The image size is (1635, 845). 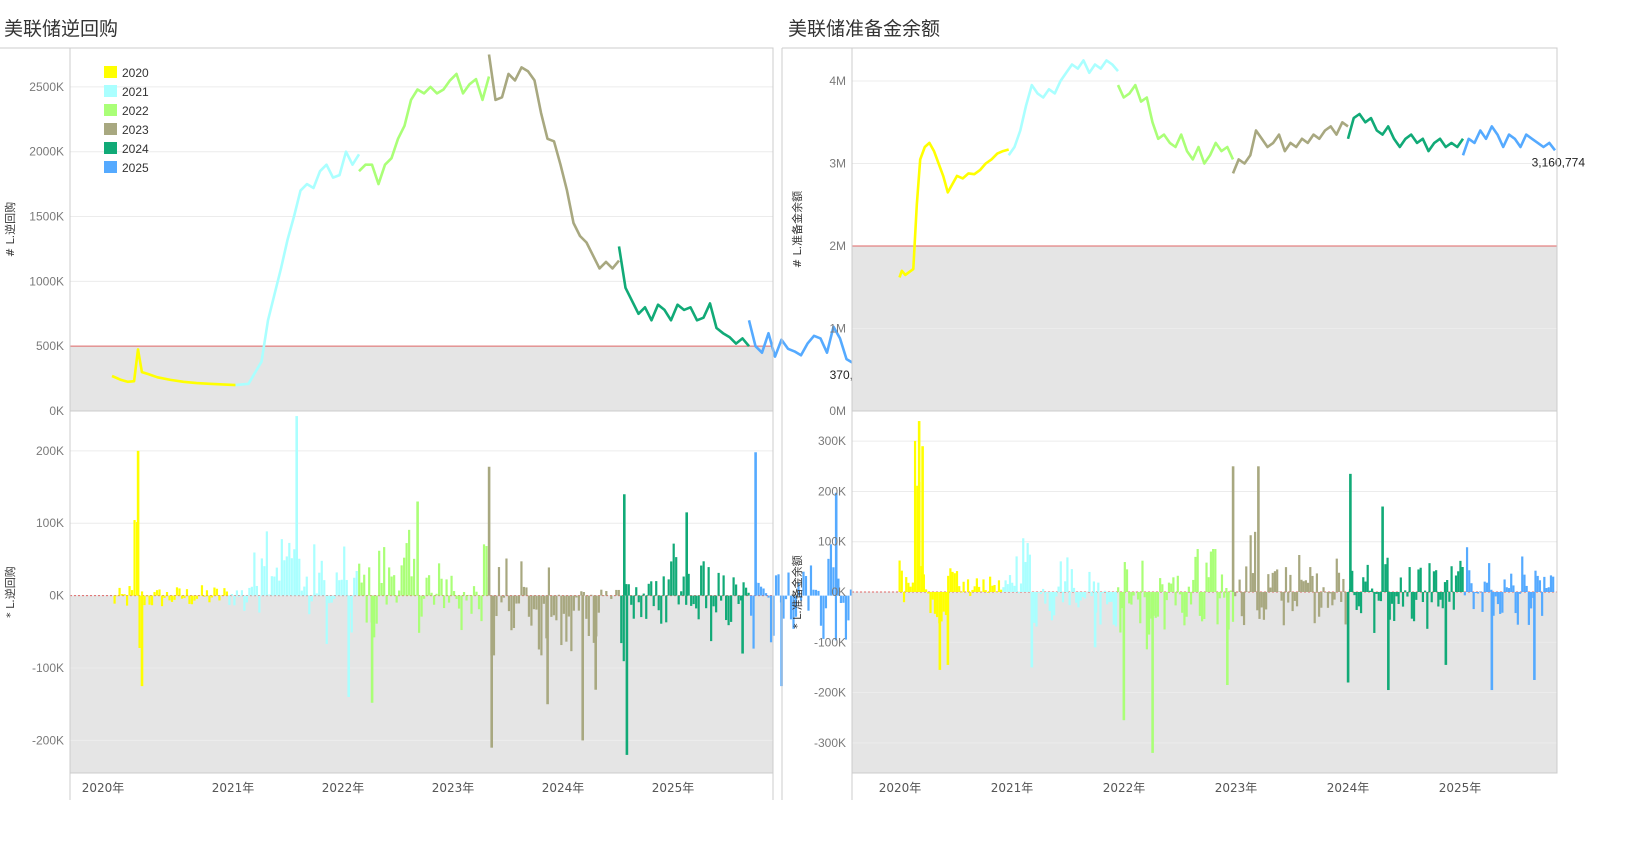 I want to click on y-tick-label: 200K, so click(x=832, y=491).